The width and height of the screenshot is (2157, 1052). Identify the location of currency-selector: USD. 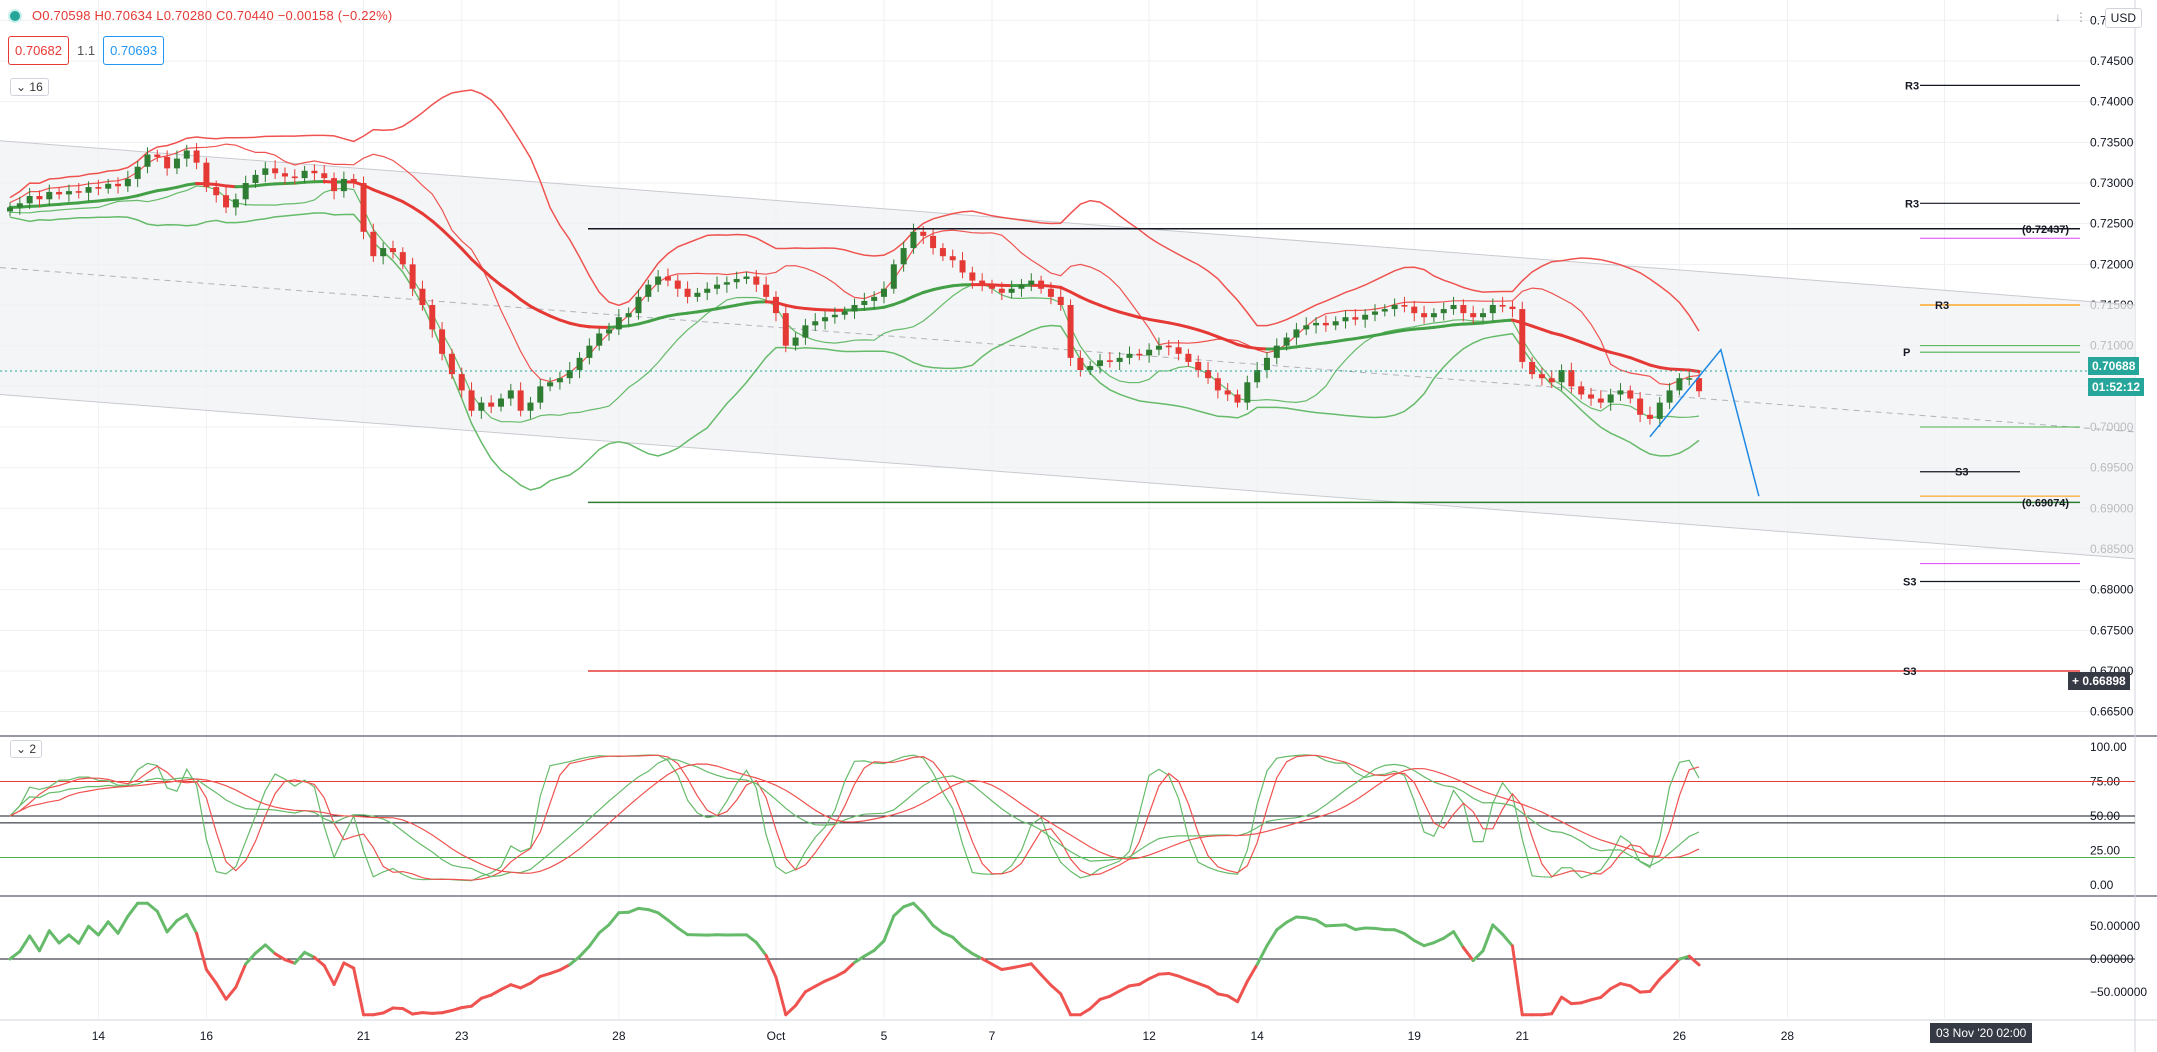
(2123, 18).